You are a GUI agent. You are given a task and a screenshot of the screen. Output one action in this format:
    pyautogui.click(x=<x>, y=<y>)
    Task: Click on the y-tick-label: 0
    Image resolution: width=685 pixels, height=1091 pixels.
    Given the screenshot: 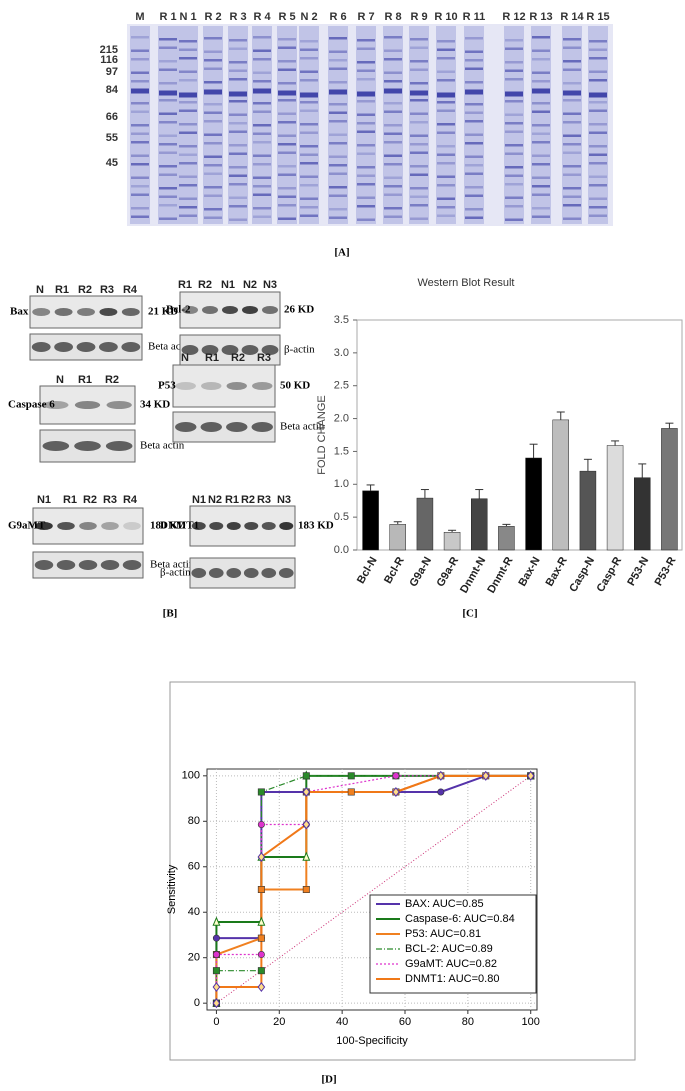 What is the action you would take?
    pyautogui.click(x=197, y=1003)
    